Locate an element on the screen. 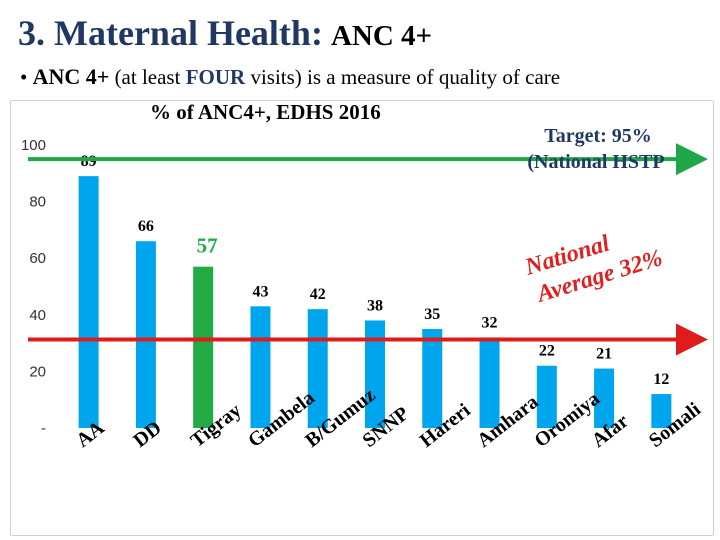  data-label: 43 is located at coordinates (260, 291).